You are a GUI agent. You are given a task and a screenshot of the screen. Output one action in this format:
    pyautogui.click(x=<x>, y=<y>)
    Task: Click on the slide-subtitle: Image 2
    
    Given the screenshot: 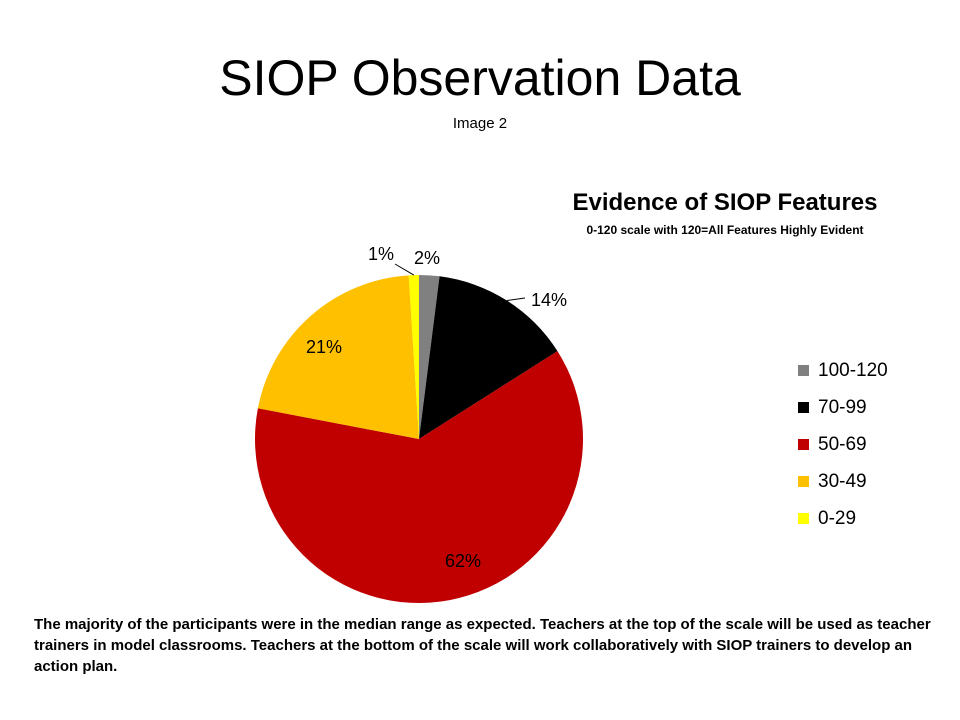 What is the action you would take?
    pyautogui.click(x=480, y=123)
    